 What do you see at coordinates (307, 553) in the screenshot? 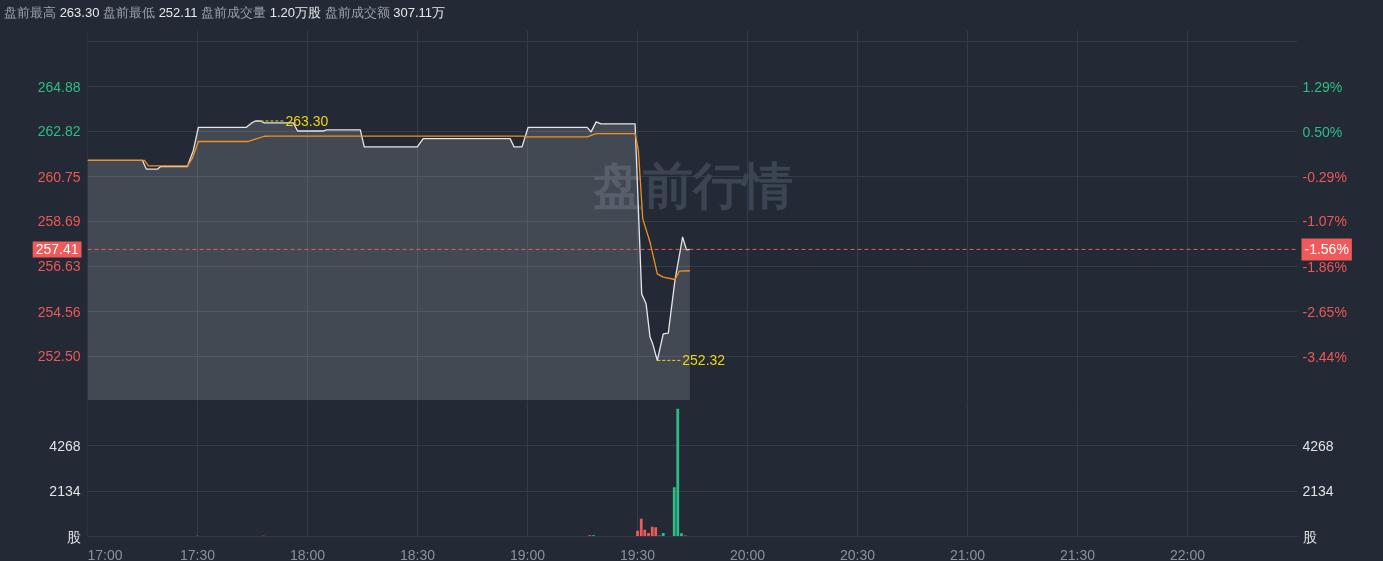
I see `x-tick-label: 18:00` at bounding box center [307, 553].